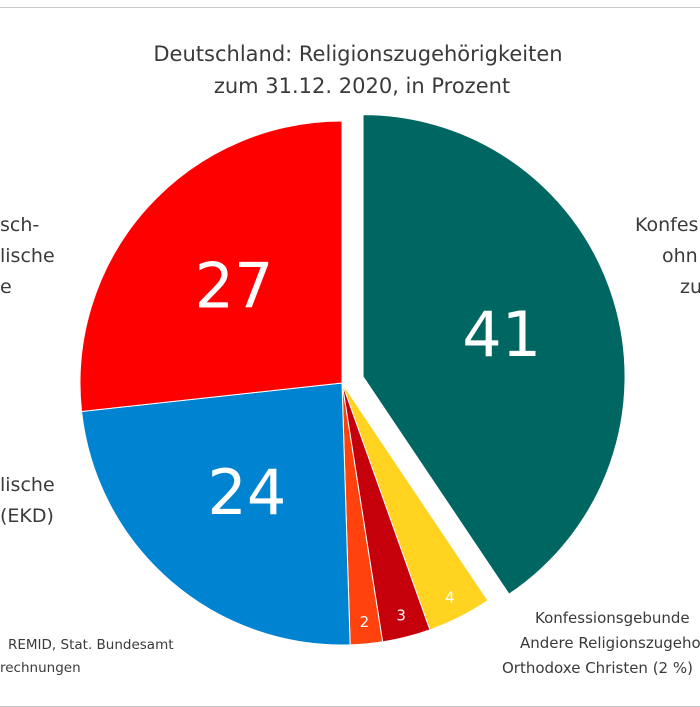 This screenshot has width=700, height=707. Describe the element at coordinates (365, 622) in the screenshot. I see `slice-value-label-2: 2` at that location.